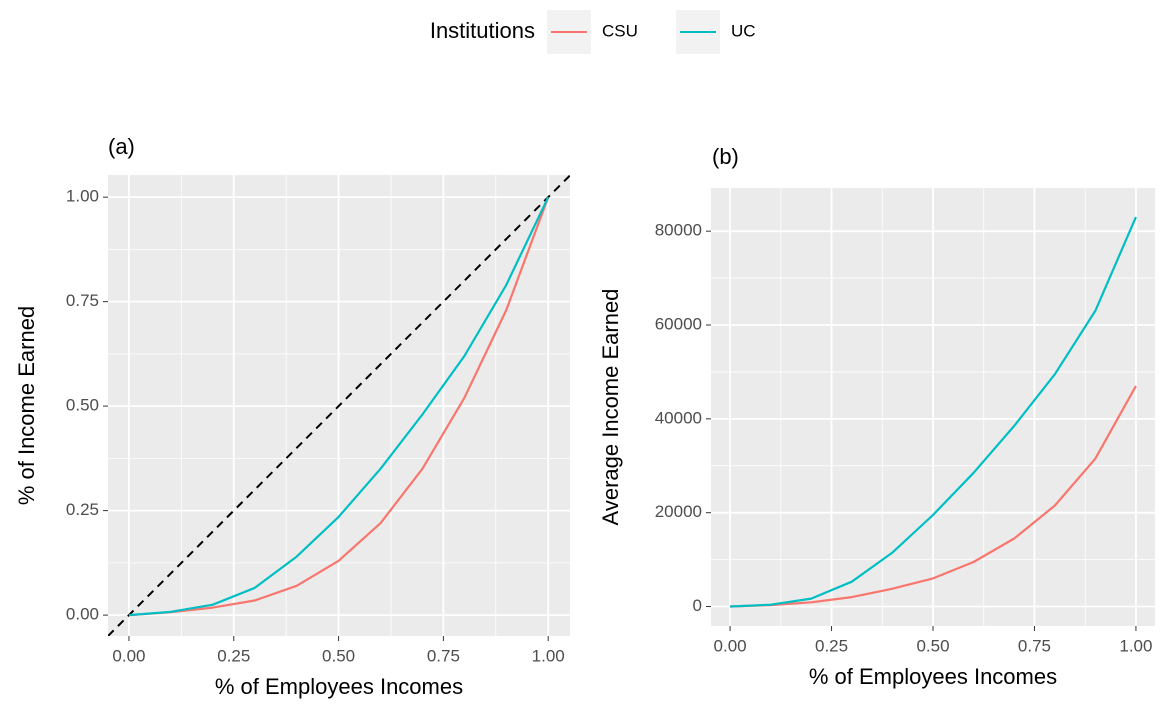 Image resolution: width=1165 pixels, height=706 pixels. What do you see at coordinates (610, 407) in the screenshot?
I see `y-axis-title: Average Income Earned` at bounding box center [610, 407].